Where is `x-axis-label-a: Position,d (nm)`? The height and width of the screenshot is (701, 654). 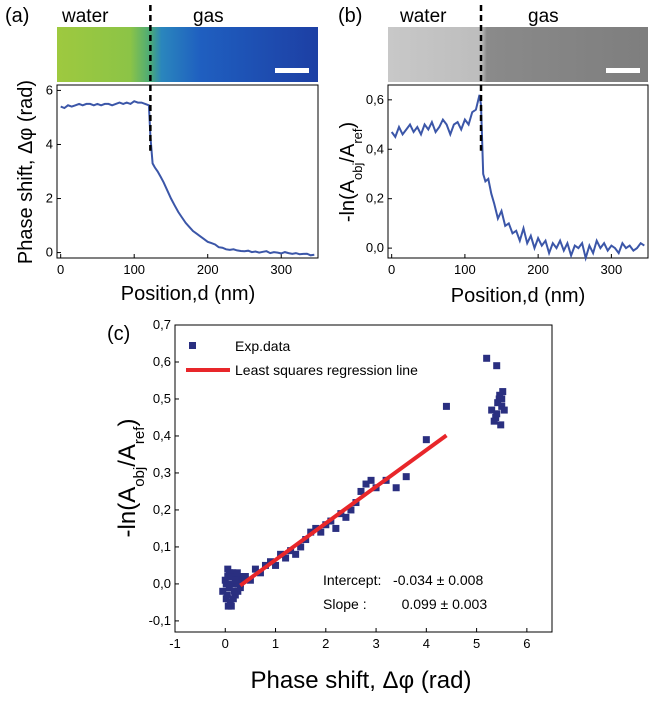 x-axis-label-a: Position,d (nm) is located at coordinates (188, 294).